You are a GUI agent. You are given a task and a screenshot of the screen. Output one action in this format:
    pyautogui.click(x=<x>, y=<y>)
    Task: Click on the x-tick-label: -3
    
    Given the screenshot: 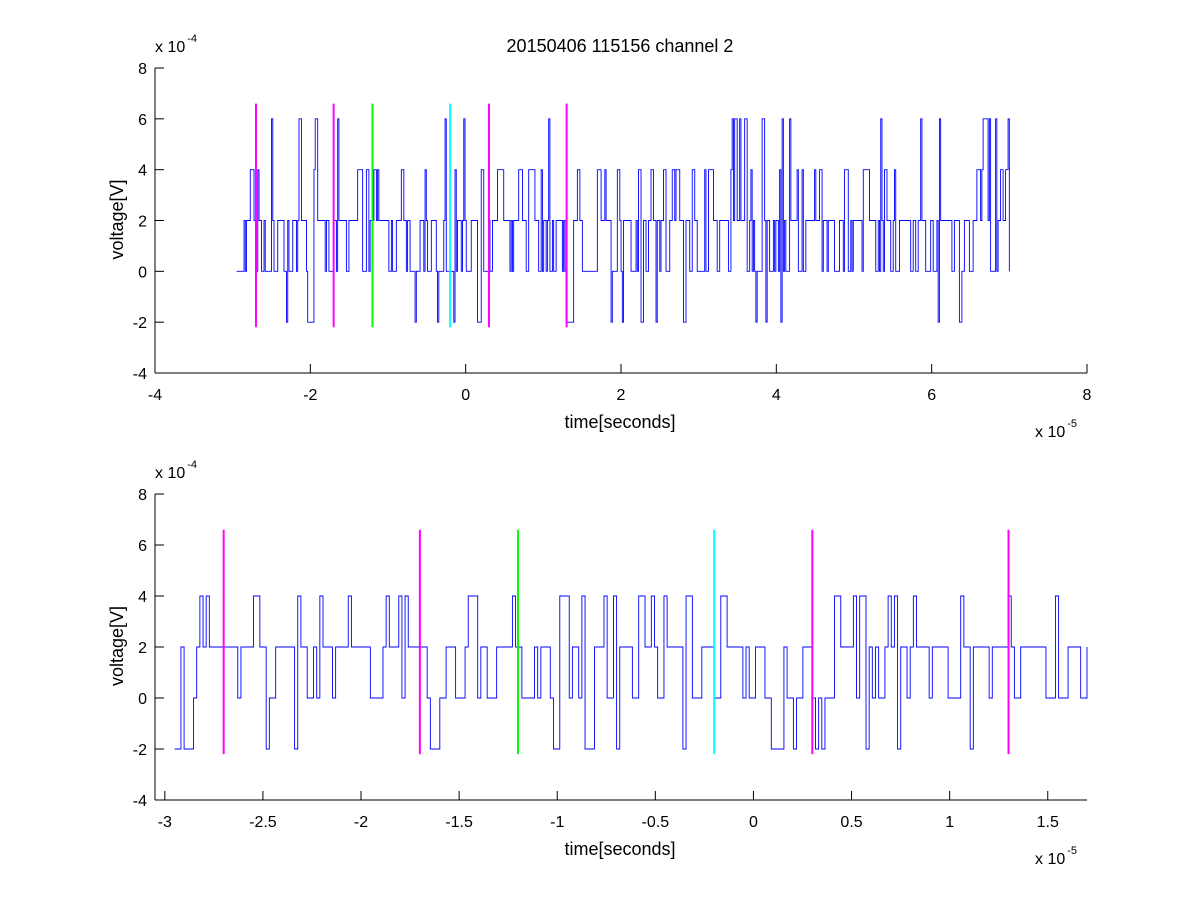 What is the action you would take?
    pyautogui.click(x=165, y=822)
    